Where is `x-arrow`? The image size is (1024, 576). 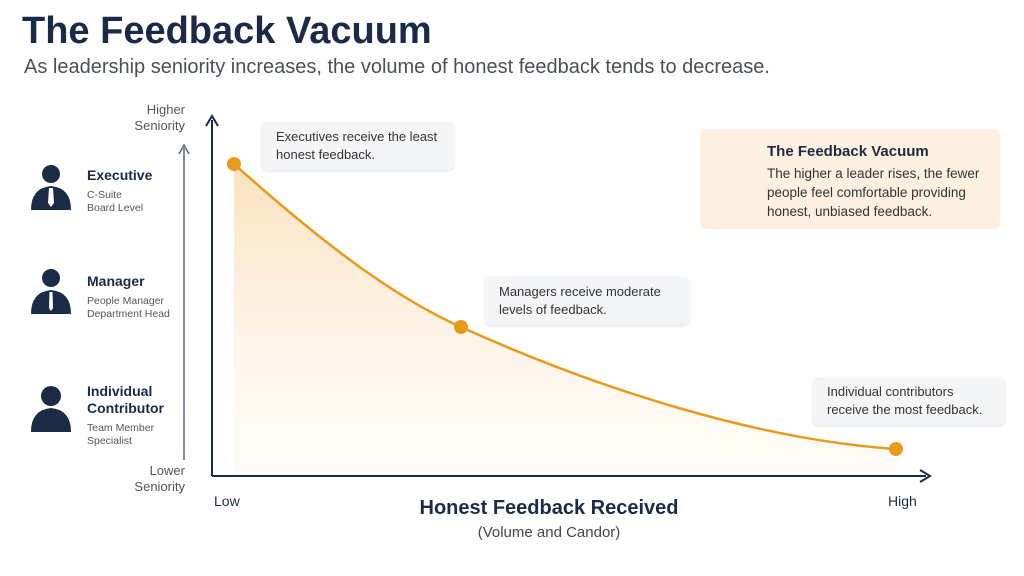 x-arrow is located at coordinates (925, 476).